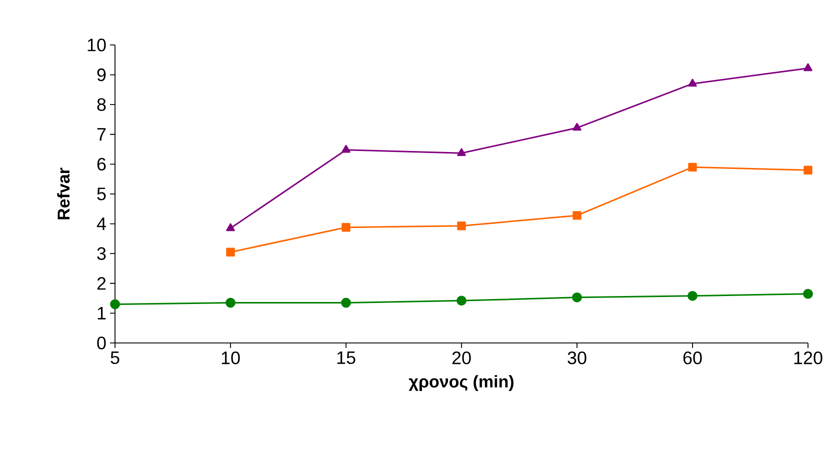 This screenshot has width=834, height=452. What do you see at coordinates (101, 224) in the screenshot?
I see `y-tick-label: 4` at bounding box center [101, 224].